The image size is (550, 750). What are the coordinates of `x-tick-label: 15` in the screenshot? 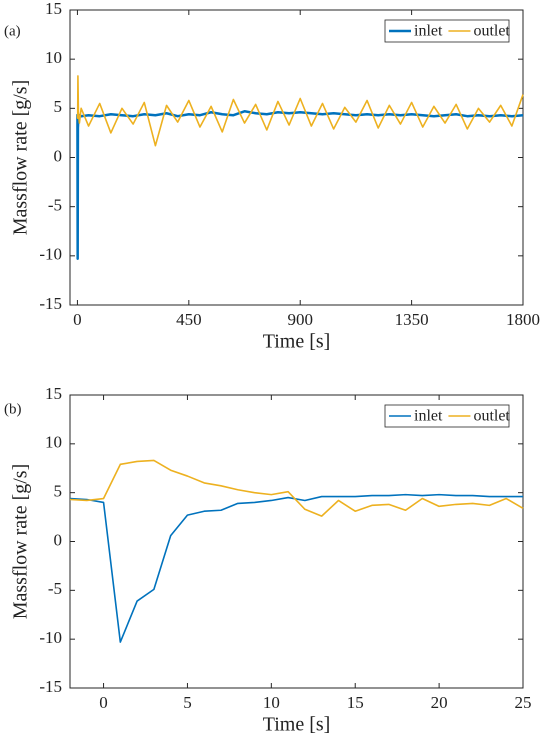 It's located at (355, 702).